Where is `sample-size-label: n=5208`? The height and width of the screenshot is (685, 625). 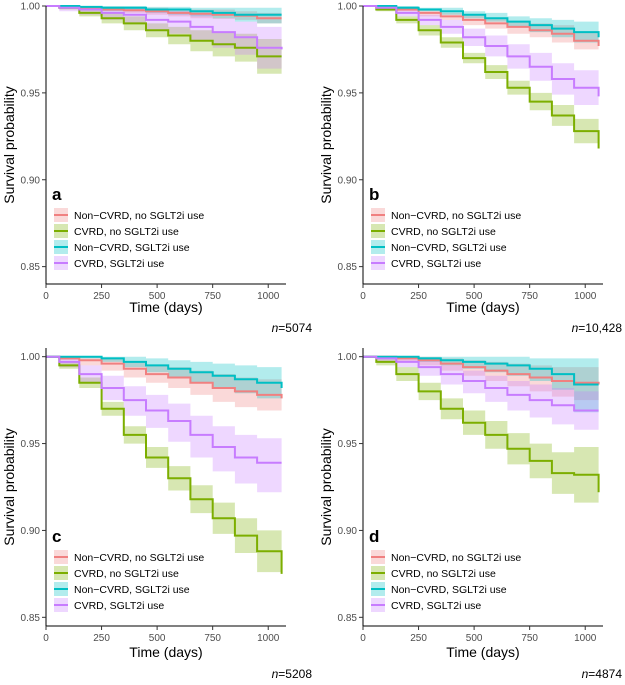
sample-size-label: n=5208 is located at coordinates (292, 674).